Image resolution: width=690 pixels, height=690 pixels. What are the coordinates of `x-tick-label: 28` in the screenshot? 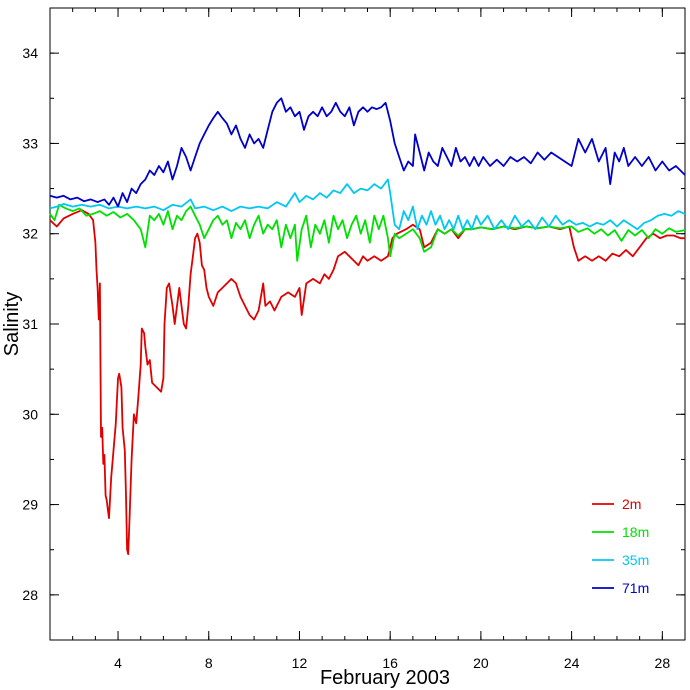 It's located at (663, 663).